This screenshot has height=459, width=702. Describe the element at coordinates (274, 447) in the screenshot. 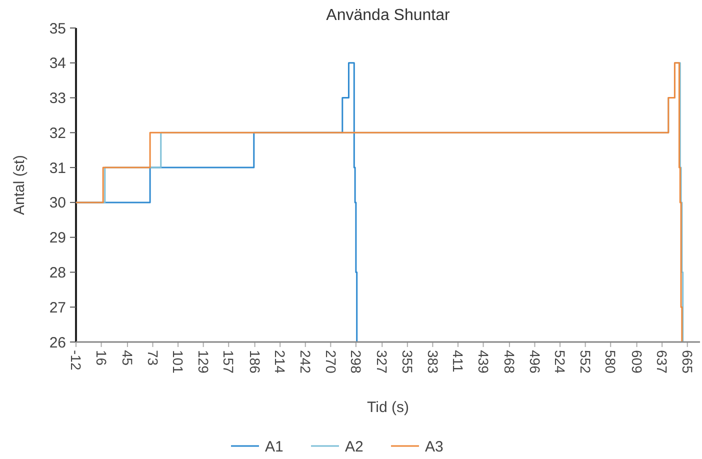

I see `legend-label: A1` at that location.